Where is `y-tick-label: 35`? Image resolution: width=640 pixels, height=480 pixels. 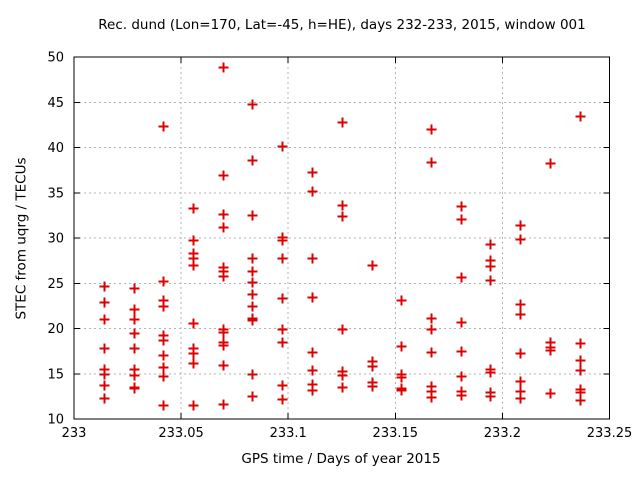 y-tick-label: 35 is located at coordinates (55, 193).